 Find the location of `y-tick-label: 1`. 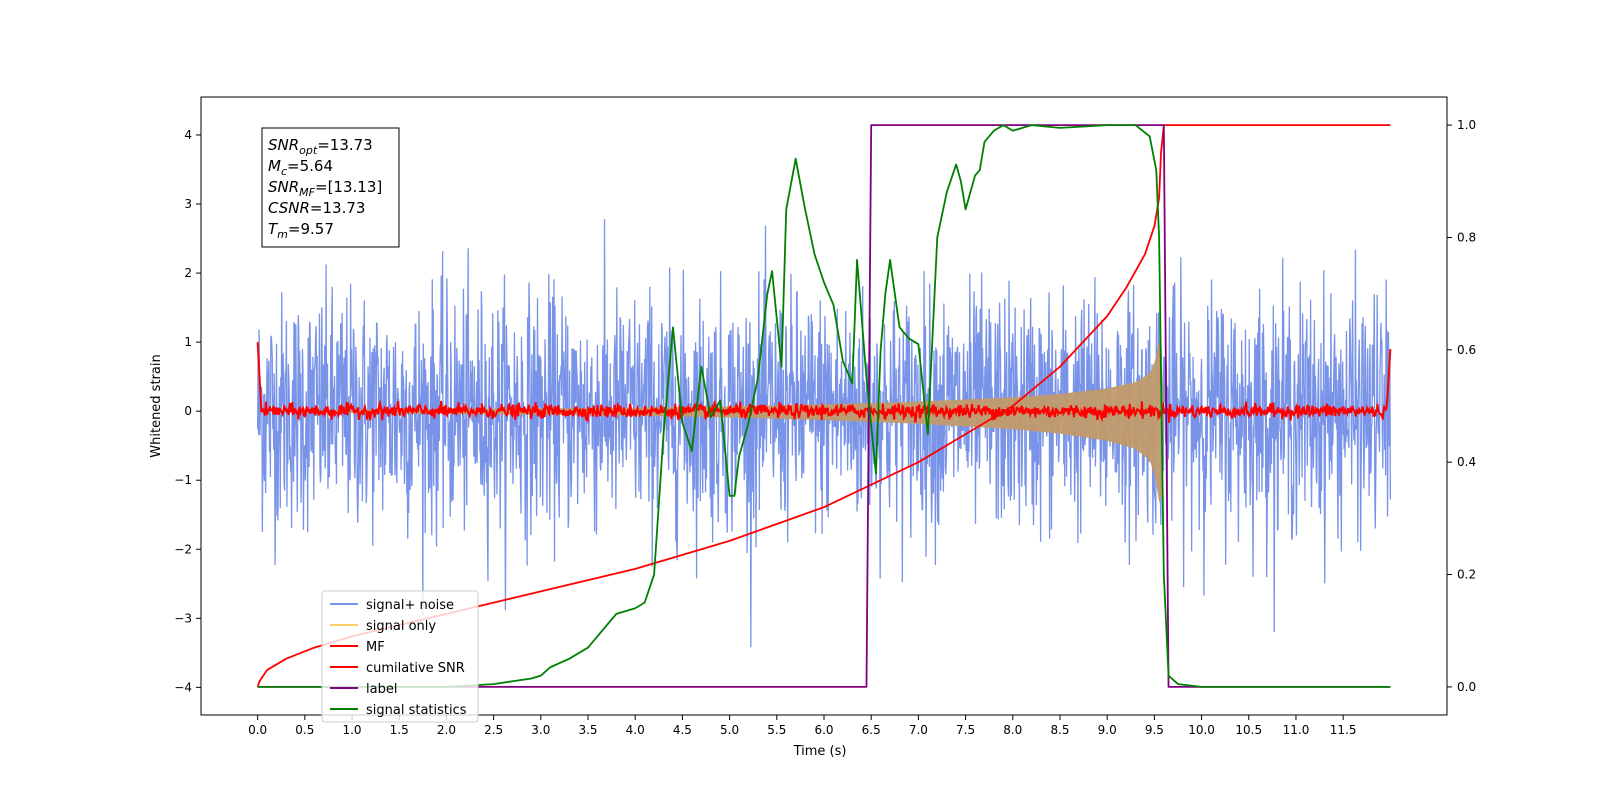

y-tick-label: 1 is located at coordinates (188, 342).